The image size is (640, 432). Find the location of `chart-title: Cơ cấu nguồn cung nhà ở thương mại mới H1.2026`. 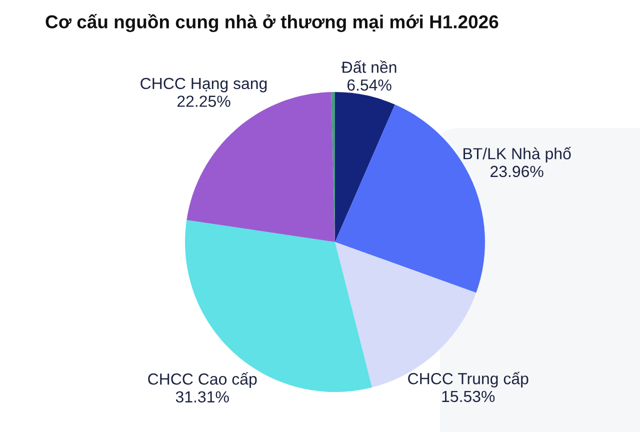

chart-title: Cơ cấu nguồn cung nhà ở thương mại mới H1.2026 is located at coordinates (272, 23).